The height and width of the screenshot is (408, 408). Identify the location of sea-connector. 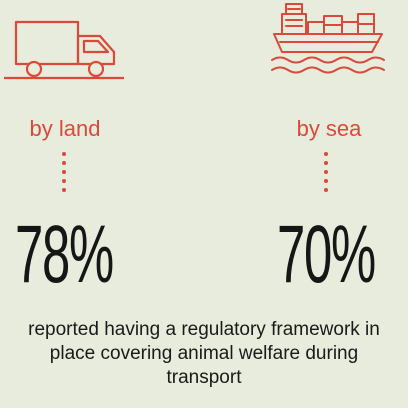
(326, 174).